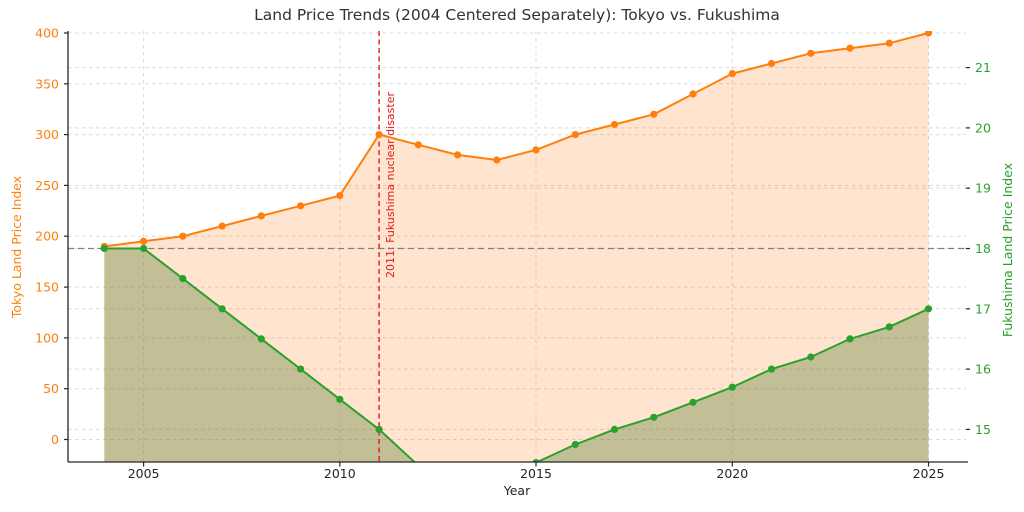 The height and width of the screenshot is (512, 1024). What do you see at coordinates (47, 33) in the screenshot?
I see `left-tick-label: 400` at bounding box center [47, 33].